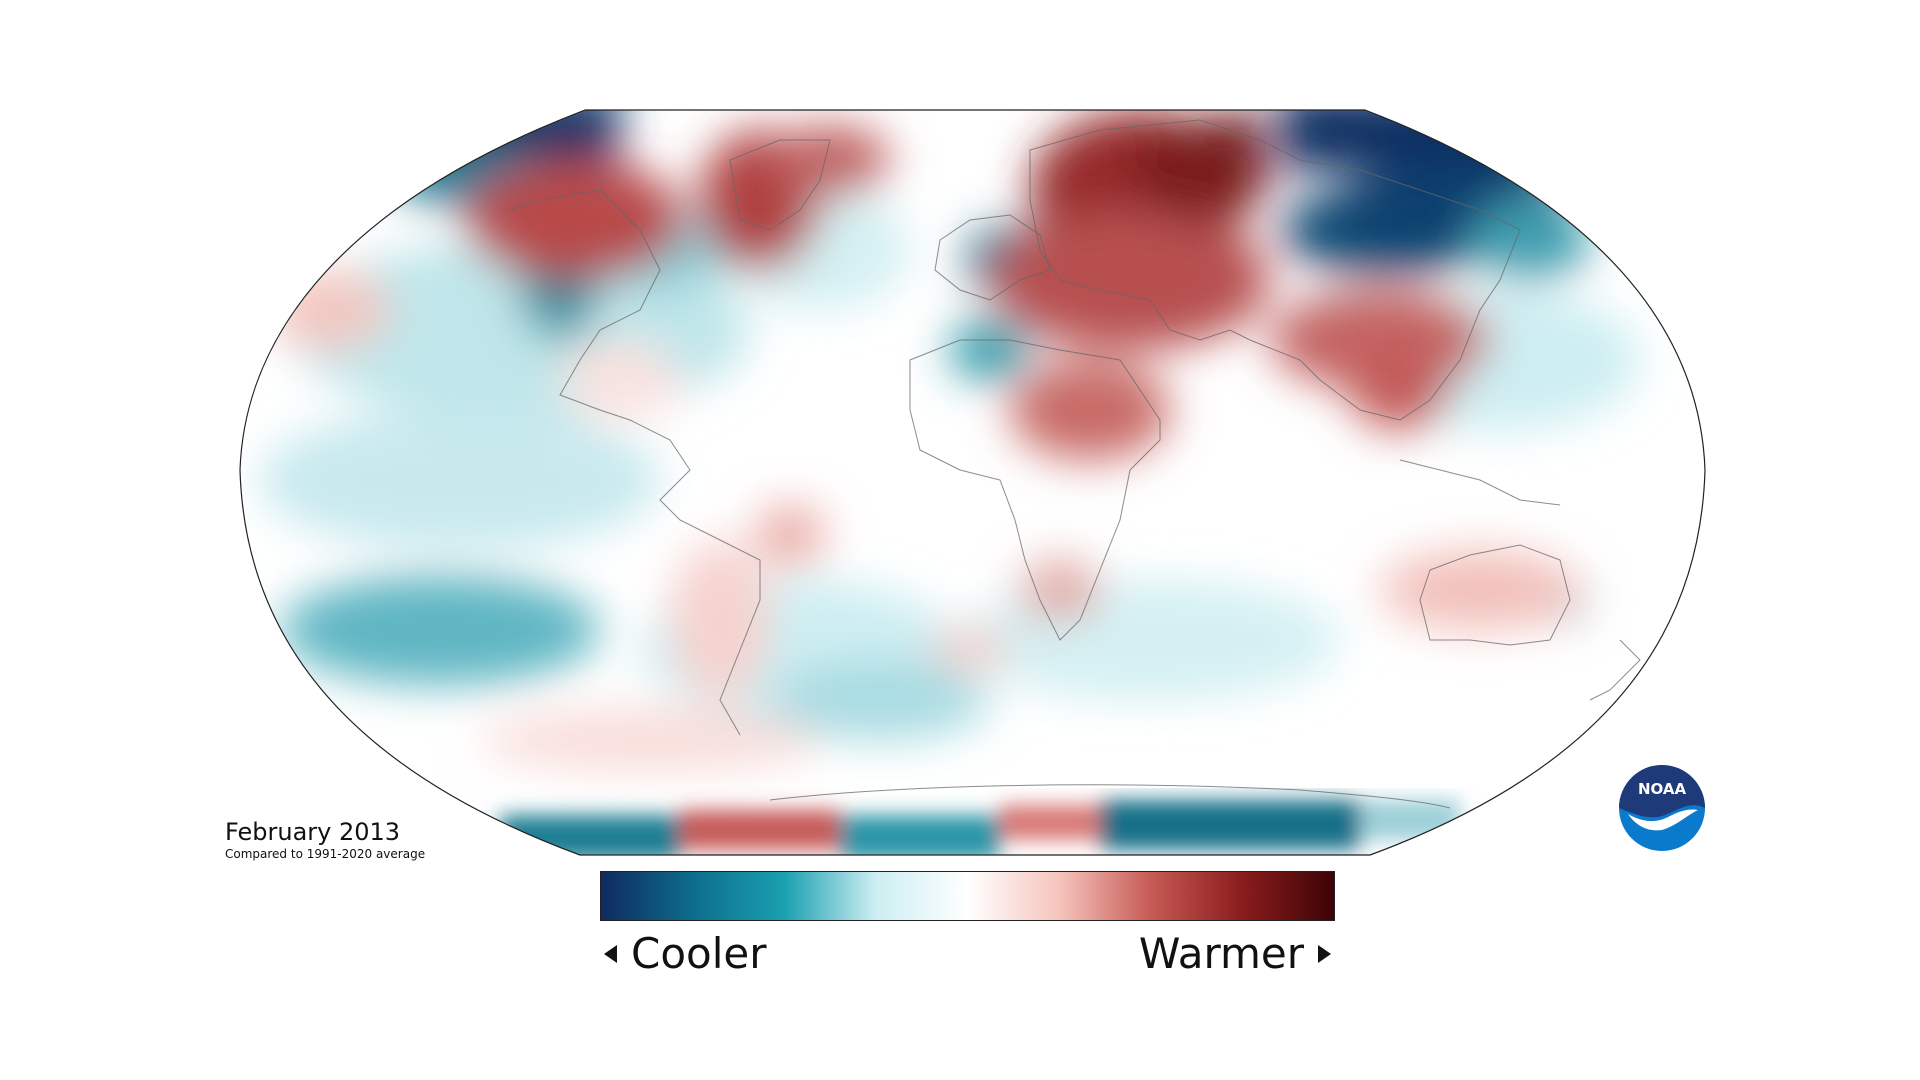 This screenshot has height=1080, width=1920. What do you see at coordinates (313, 832) in the screenshot?
I see `map-title: February 2013` at bounding box center [313, 832].